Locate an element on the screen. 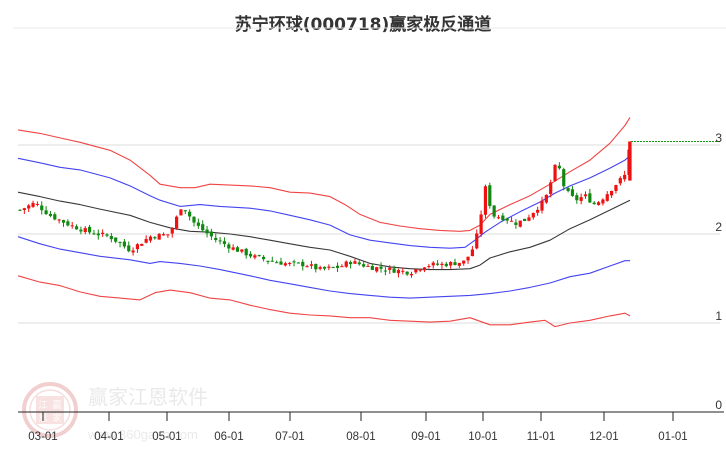 The image size is (726, 450). svg-text: 江 is located at coordinates (42, 405).